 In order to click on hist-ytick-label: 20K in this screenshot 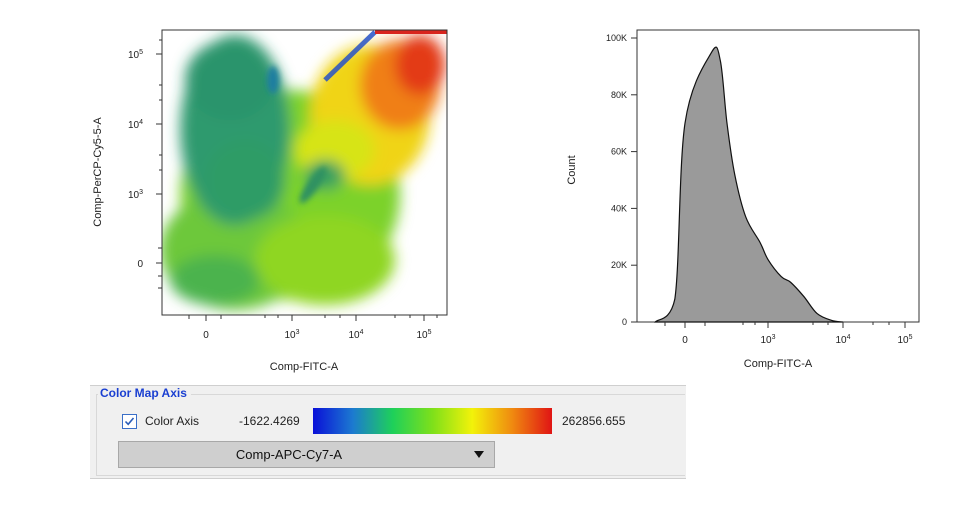, I will do `click(619, 265)`.